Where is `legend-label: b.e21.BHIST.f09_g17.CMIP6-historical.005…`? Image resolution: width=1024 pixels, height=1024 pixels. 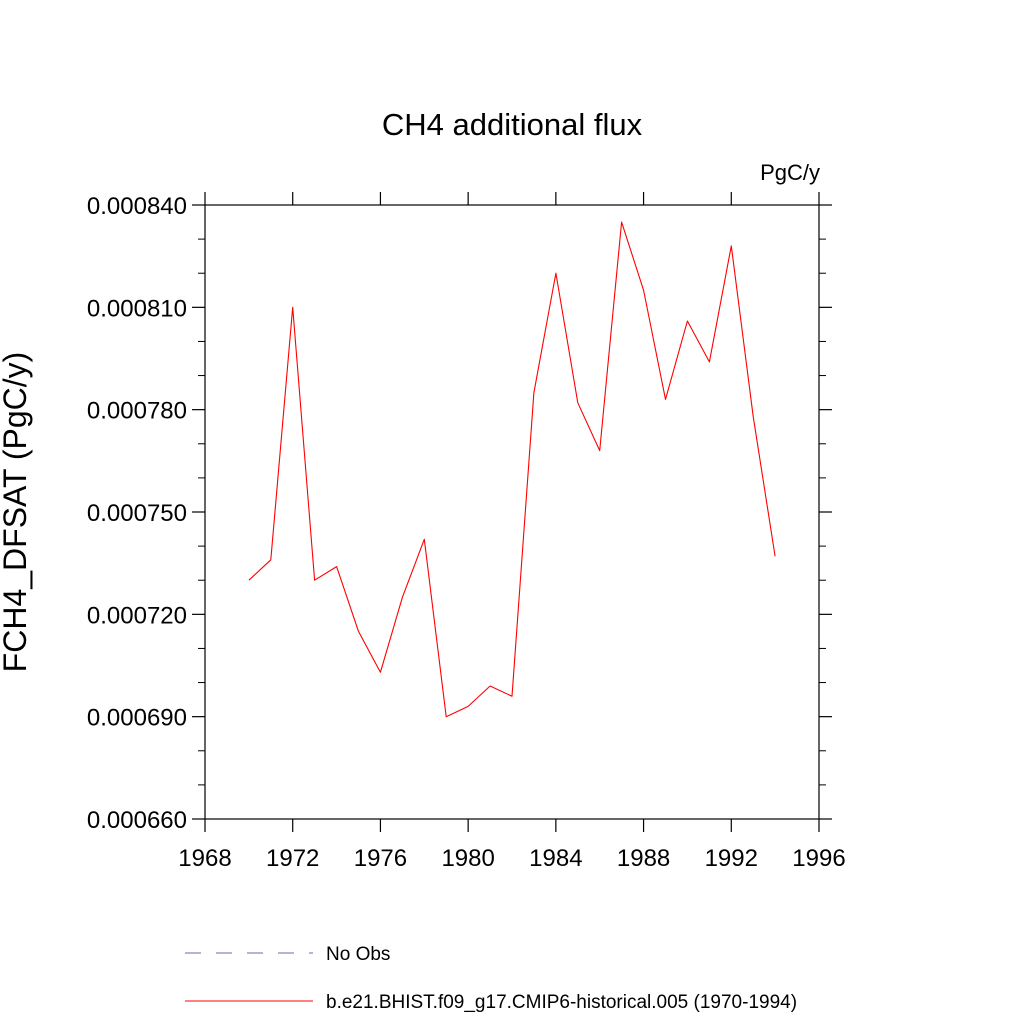 legend-label: b.e21.BHIST.f09_g17.CMIP6-historical.005… is located at coordinates (561, 1002).